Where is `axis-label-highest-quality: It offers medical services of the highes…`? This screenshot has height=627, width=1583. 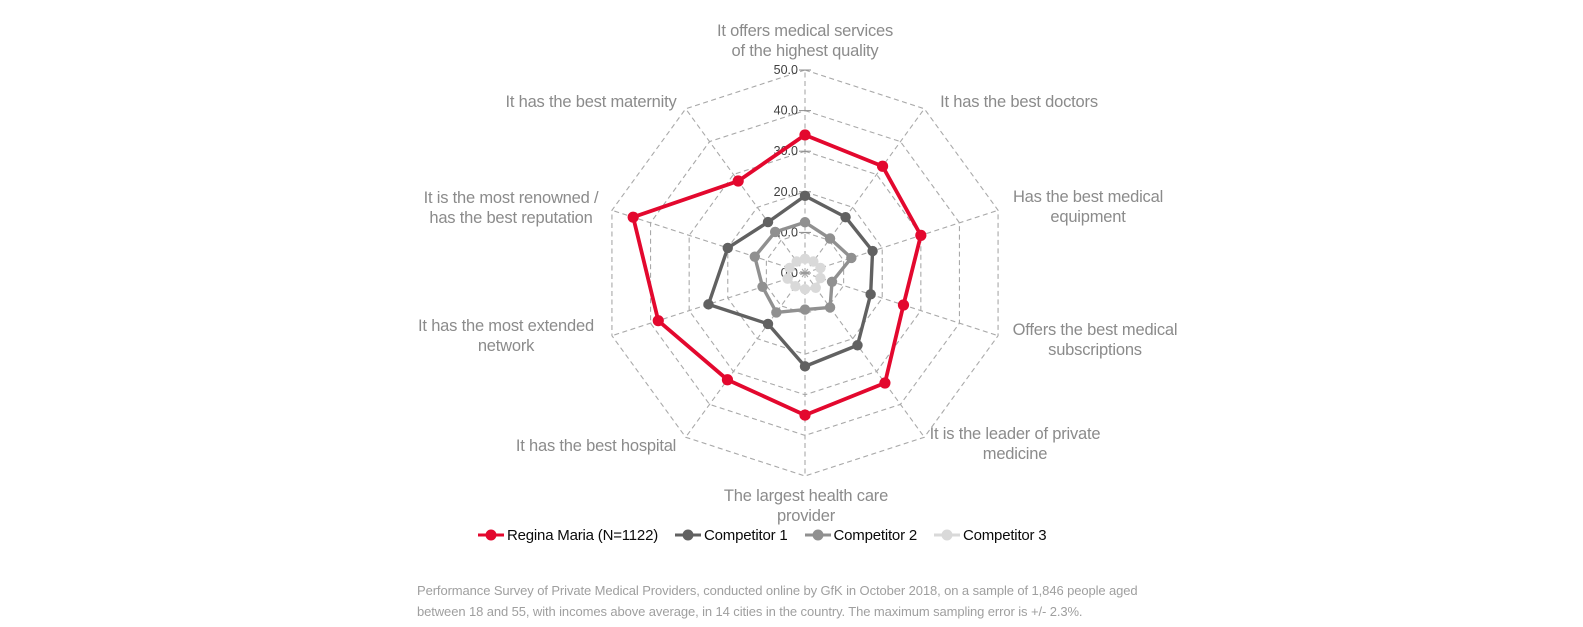
axis-label-highest-quality: It offers medical services of the highes… is located at coordinates (805, 41).